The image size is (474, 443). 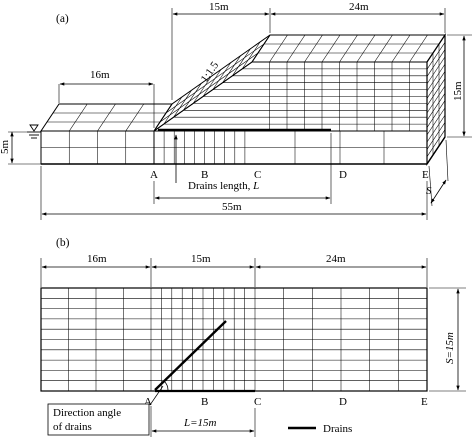 I want to click on total-length-dimension: 55m, so click(x=234, y=193).